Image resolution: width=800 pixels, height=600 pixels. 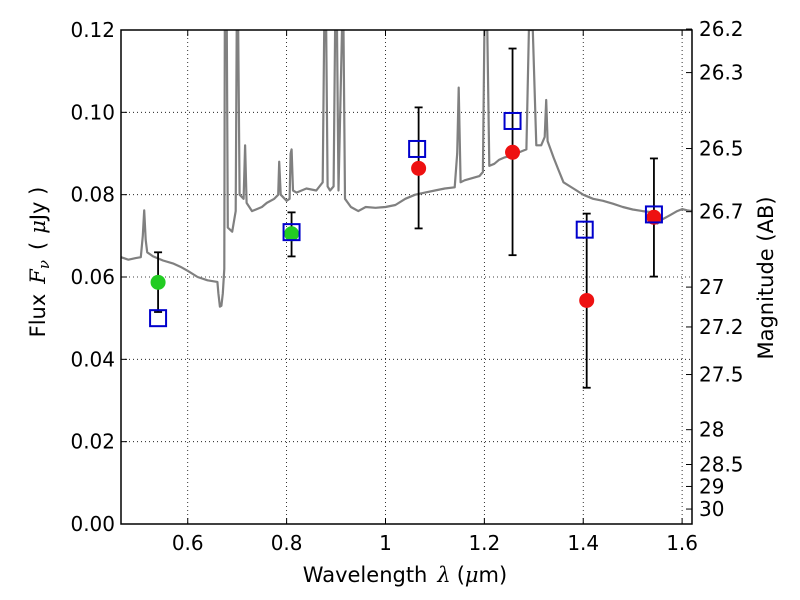 What do you see at coordinates (721, 375) in the screenshot?
I see `y2-tick-label: 27.5` at bounding box center [721, 375].